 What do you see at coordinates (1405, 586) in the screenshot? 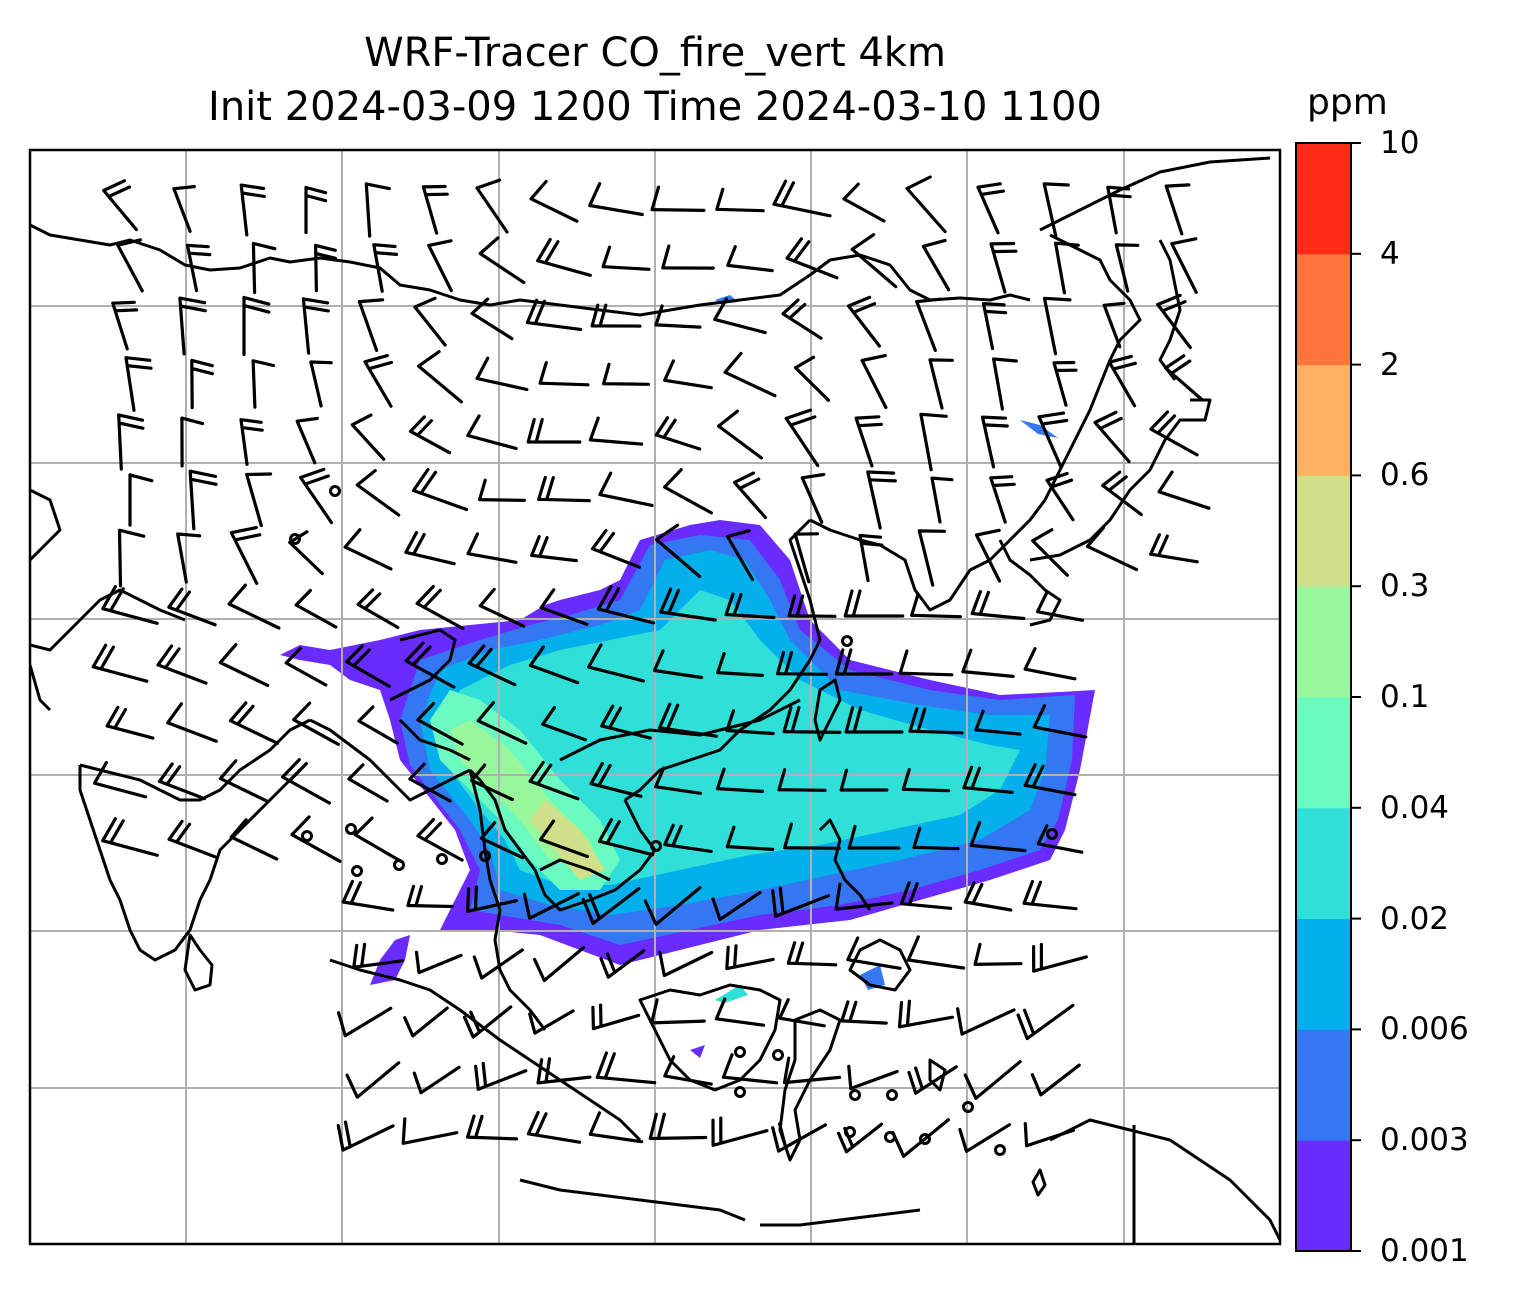
I see `colorbar-tick-label: 0.3` at bounding box center [1405, 586].